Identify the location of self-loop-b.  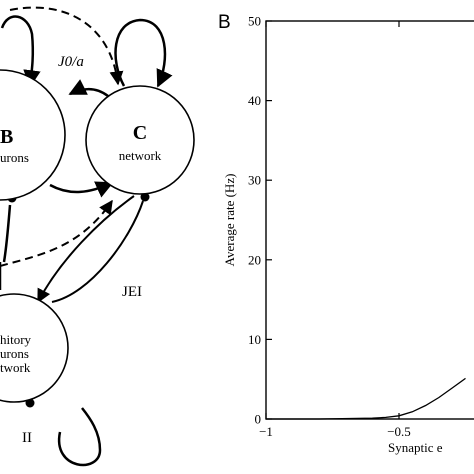
(20, 51).